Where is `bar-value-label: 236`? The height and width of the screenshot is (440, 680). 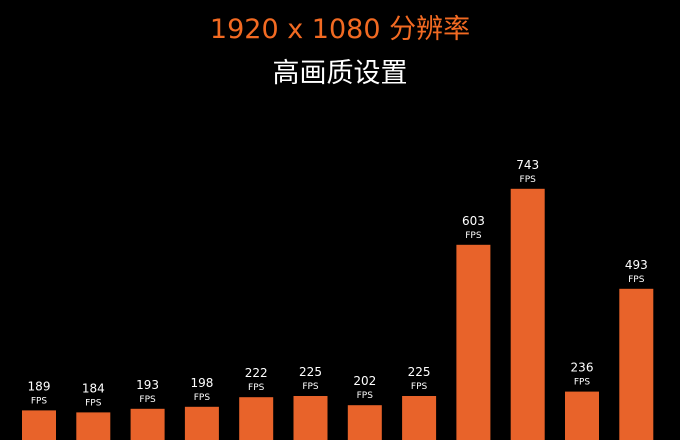 bar-value-label: 236 is located at coordinates (582, 368).